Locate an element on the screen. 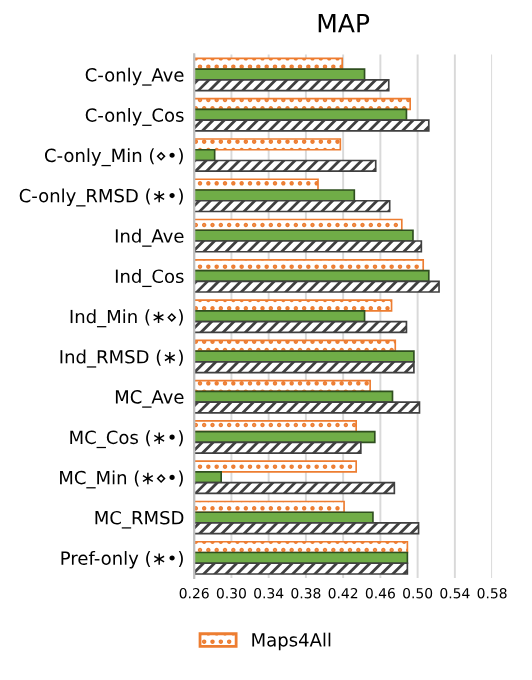 This screenshot has width=532, height=680. y-tick-label: MC_Cos (∗•) is located at coordinates (126, 439).